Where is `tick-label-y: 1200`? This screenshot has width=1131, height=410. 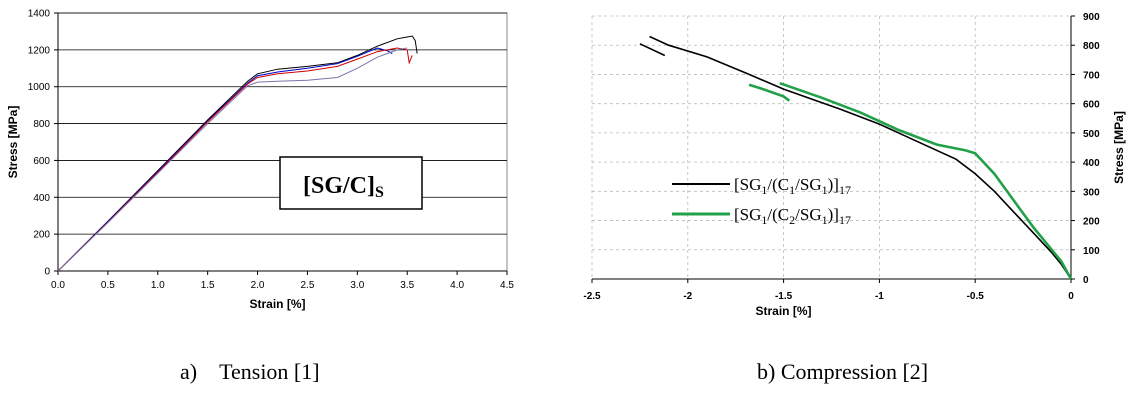
tick-label-y: 1200 is located at coordinates (39, 50).